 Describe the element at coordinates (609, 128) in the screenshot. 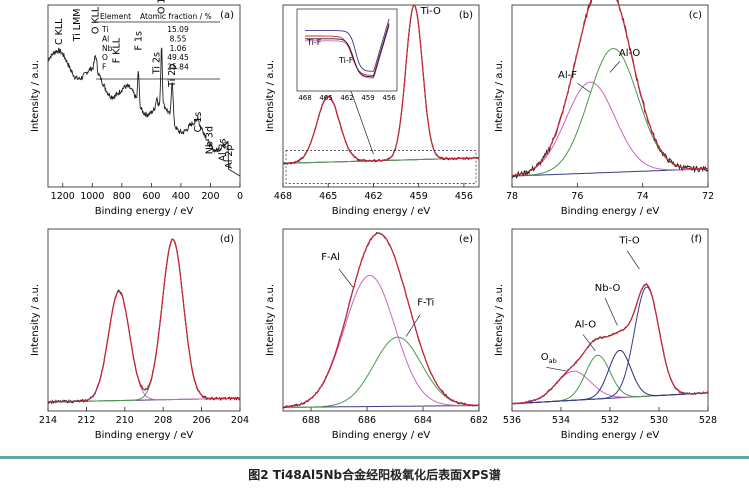

I see `component-al-f` at that location.